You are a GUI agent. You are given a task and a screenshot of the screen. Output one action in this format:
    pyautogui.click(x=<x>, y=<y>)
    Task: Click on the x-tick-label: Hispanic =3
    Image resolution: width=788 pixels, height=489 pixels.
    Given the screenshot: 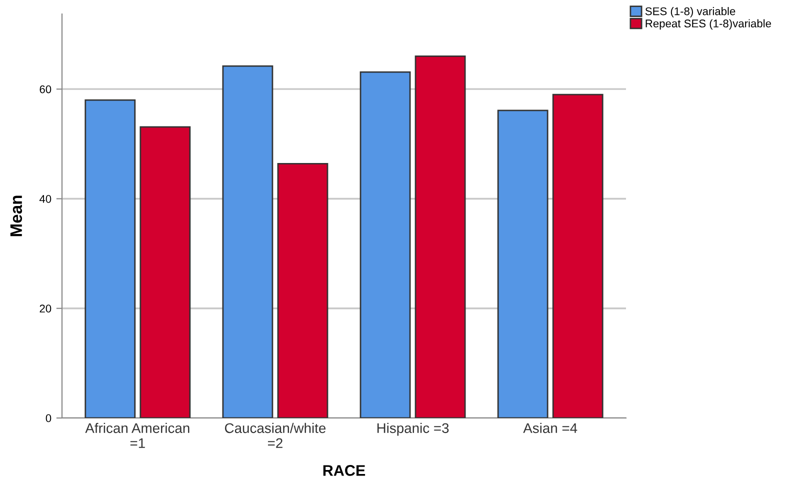 What is the action you would take?
    pyautogui.click(x=413, y=429)
    